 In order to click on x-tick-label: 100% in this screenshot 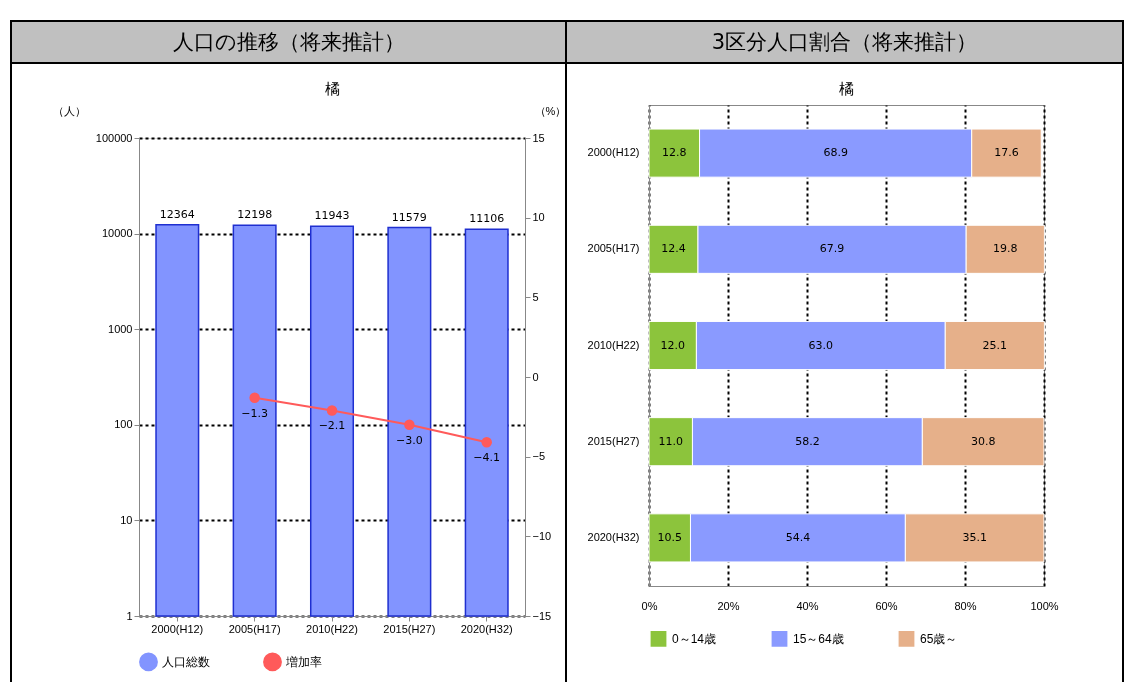, I will do `click(1044, 605)`.